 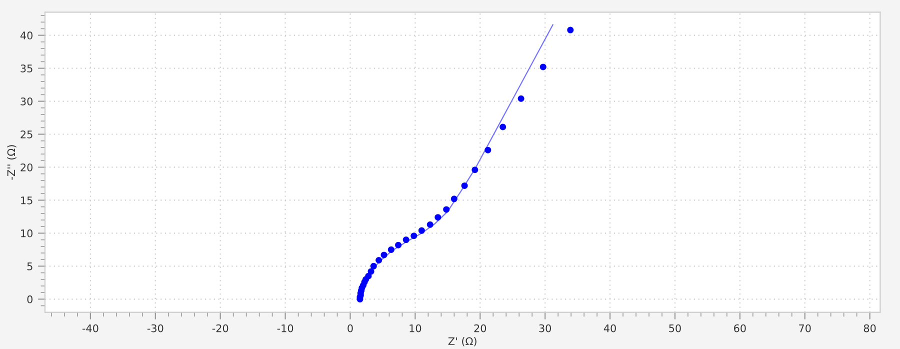 I want to click on x-tick-label: 40, so click(x=610, y=328).